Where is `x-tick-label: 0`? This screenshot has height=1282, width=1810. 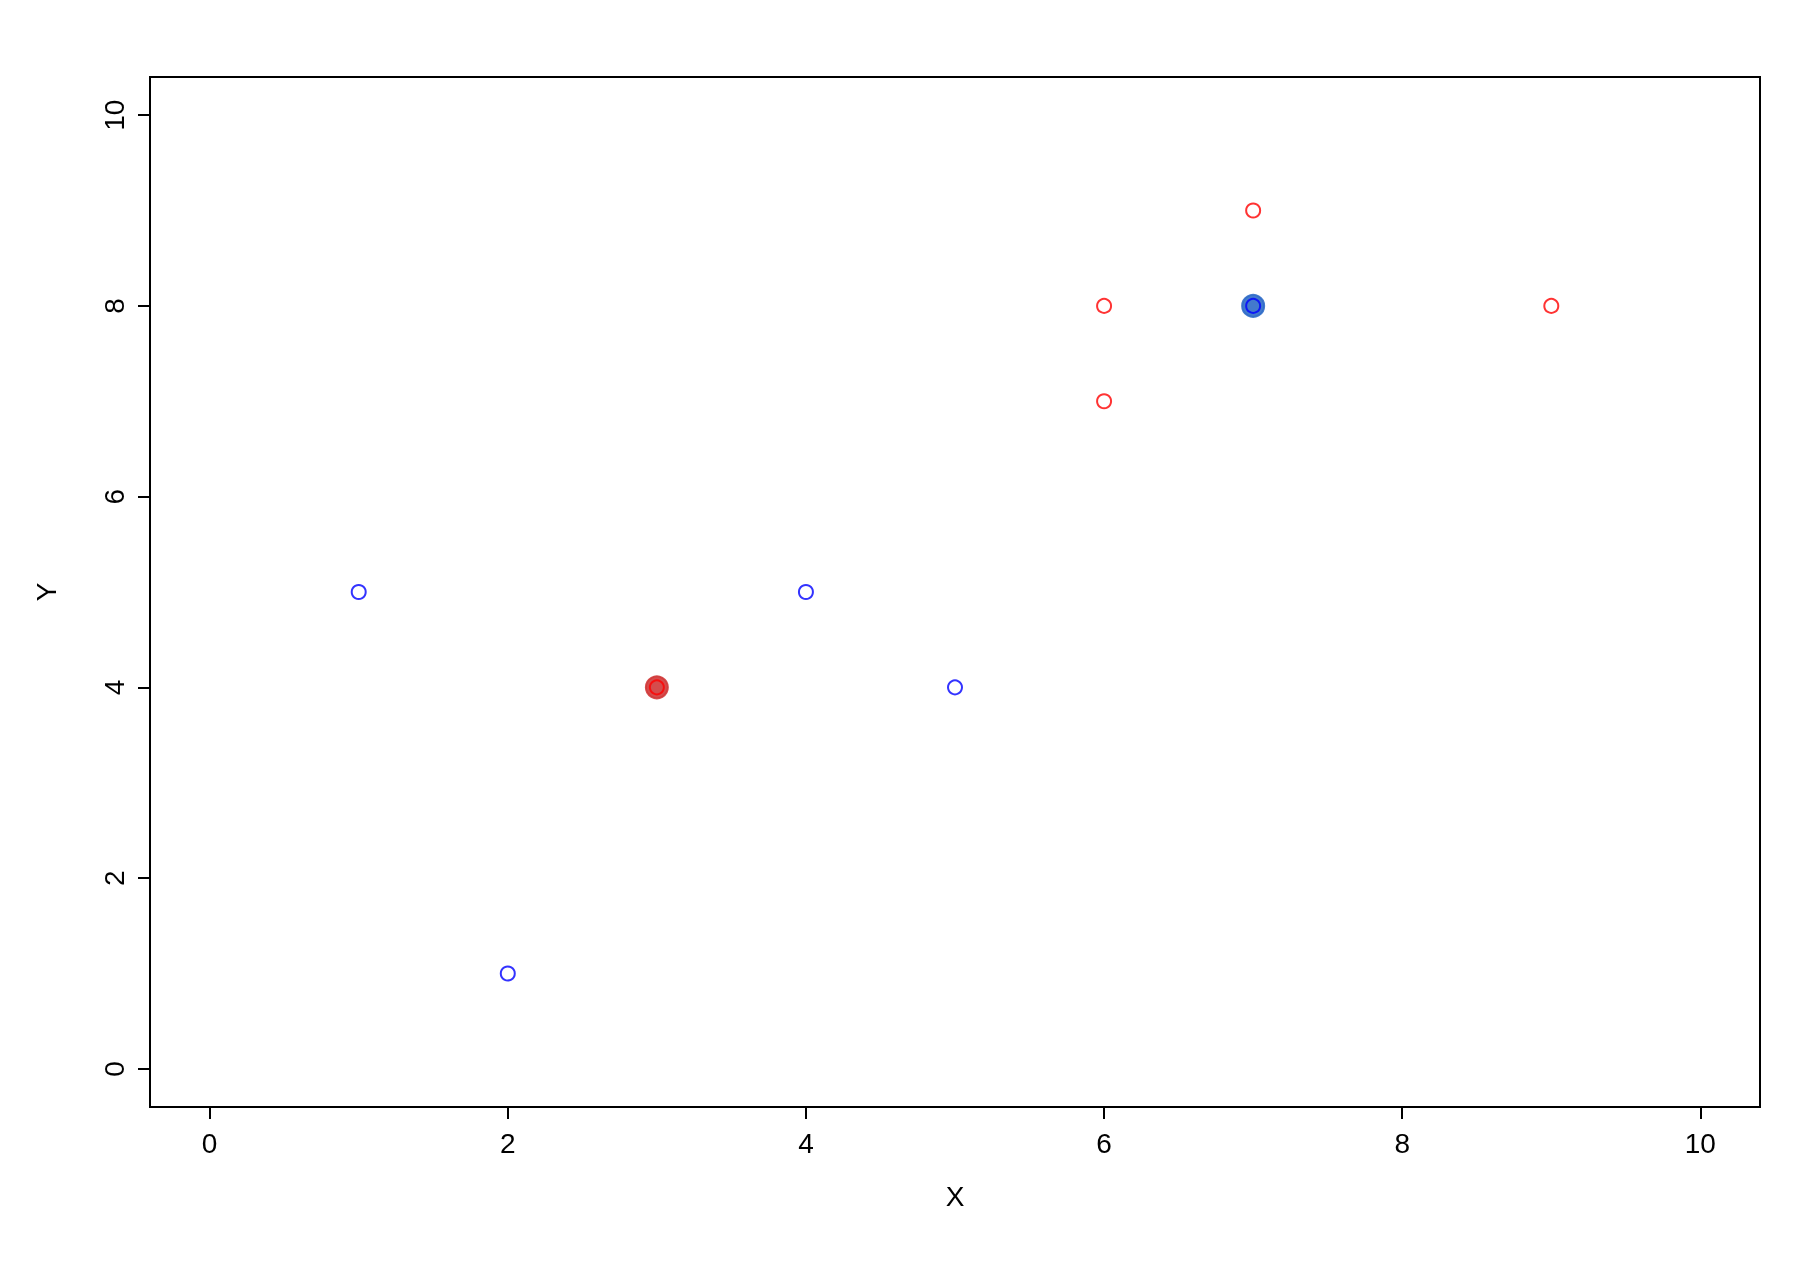
x-tick-label: 0 is located at coordinates (209, 1143).